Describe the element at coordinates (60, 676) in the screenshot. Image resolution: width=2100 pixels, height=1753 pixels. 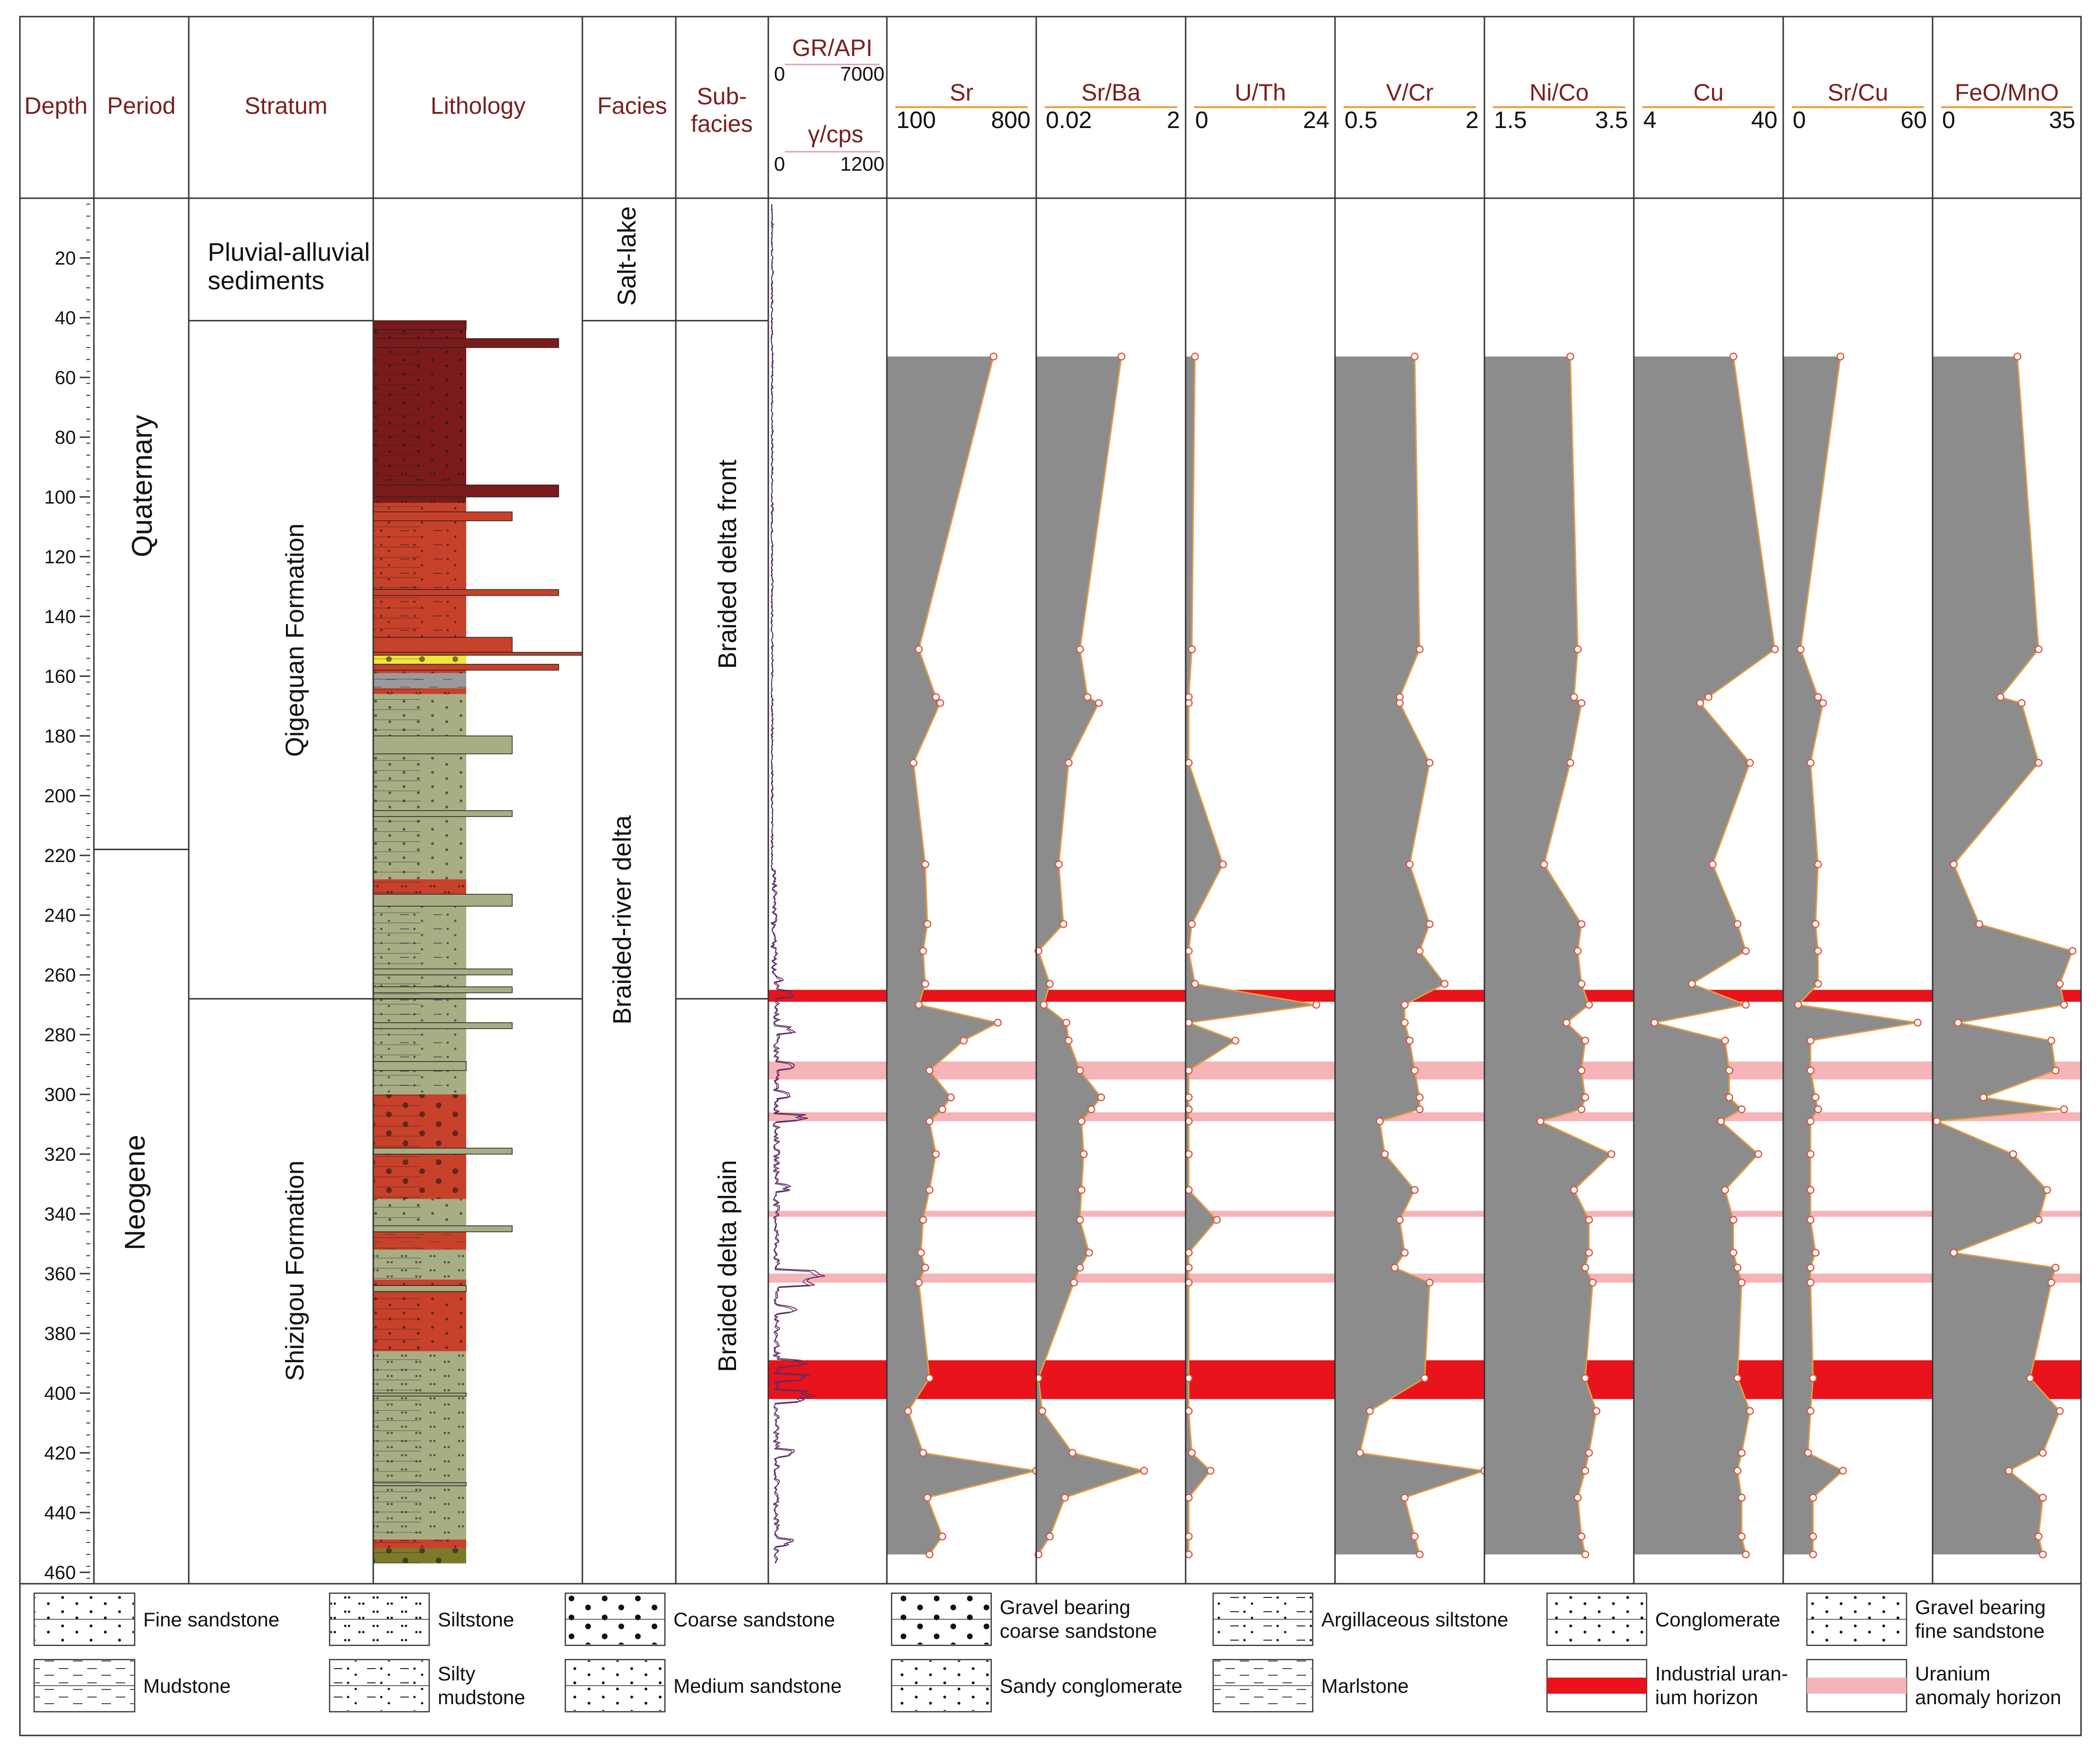
I see `depth-tick-label: 160` at that location.